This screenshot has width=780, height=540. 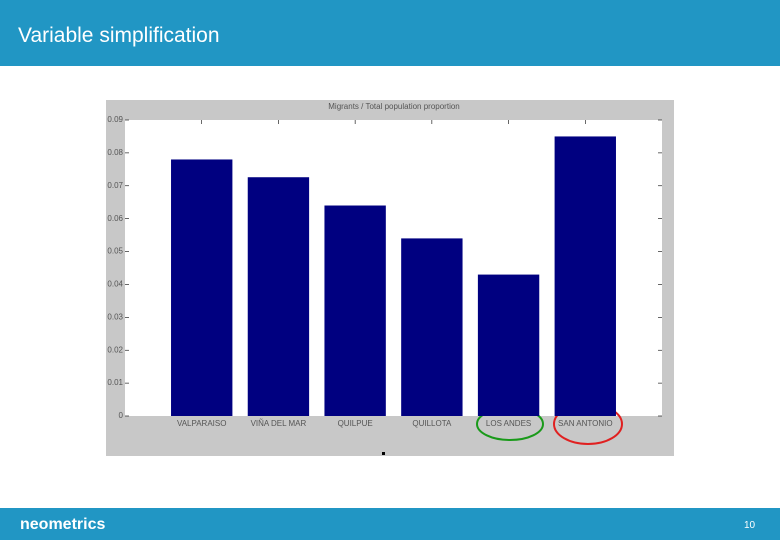 What do you see at coordinates (115, 185) in the screenshot?
I see `y-tick-label: 0.07` at bounding box center [115, 185].